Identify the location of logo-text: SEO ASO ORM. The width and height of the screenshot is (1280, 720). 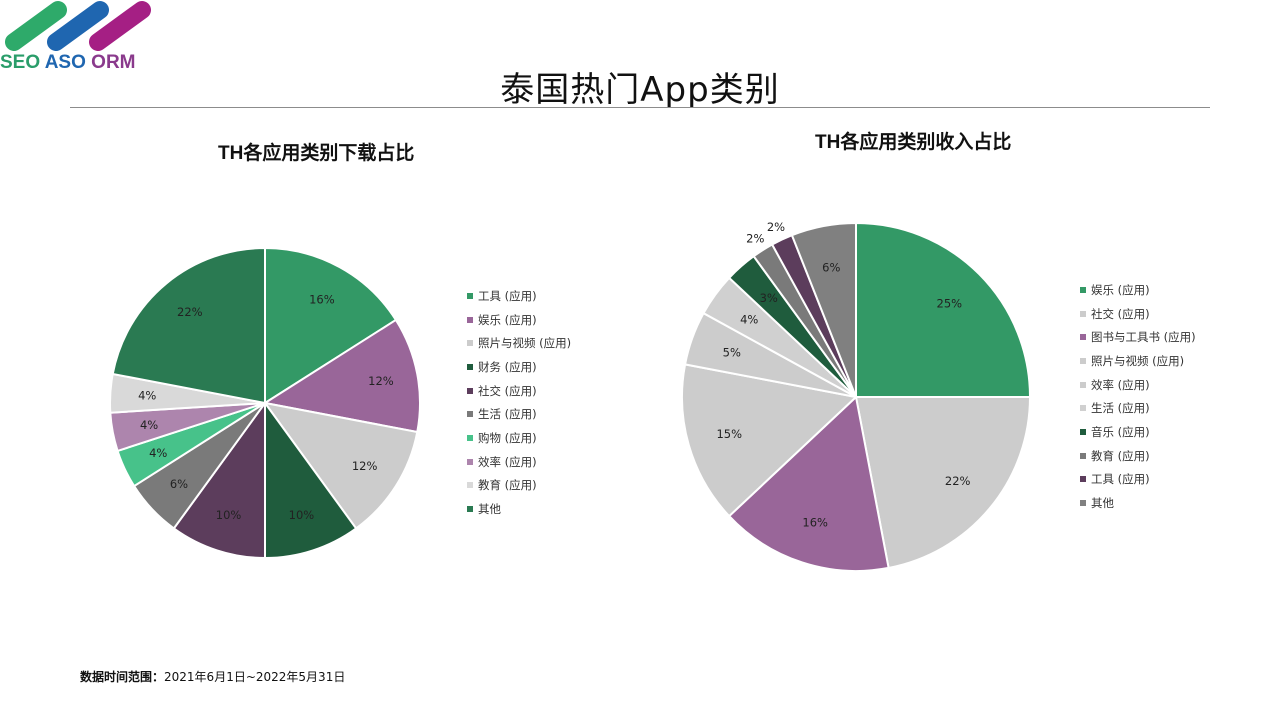
(68, 63).